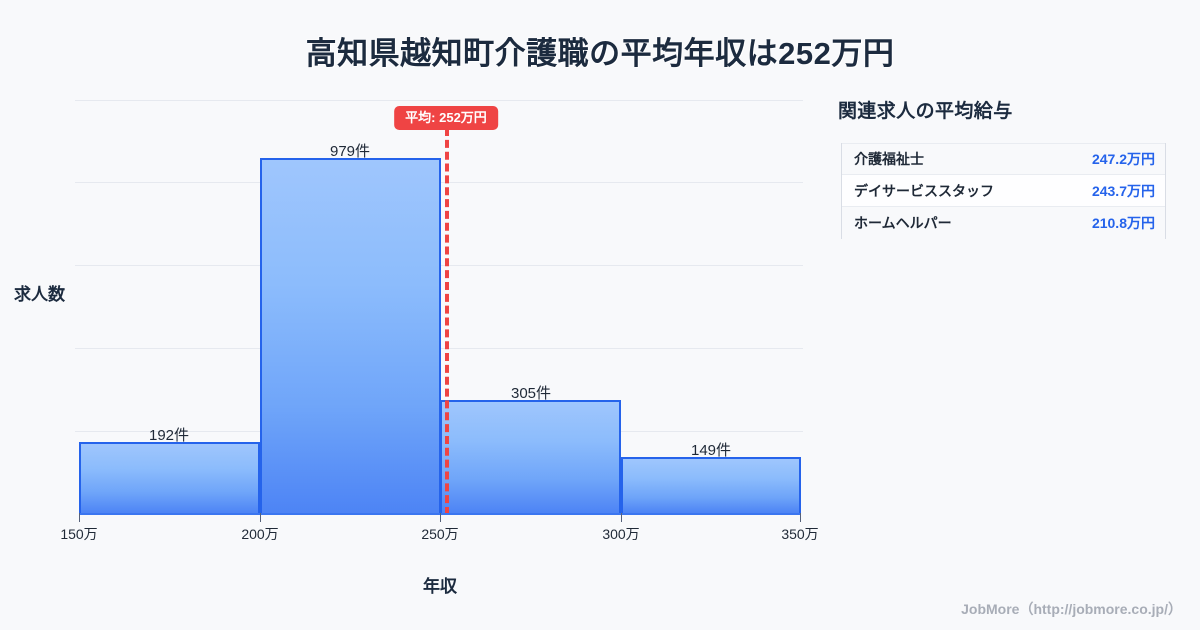 Image resolution: width=1200 pixels, height=630 pixels. I want to click on bar-value-label-4: 149件, so click(711, 450).